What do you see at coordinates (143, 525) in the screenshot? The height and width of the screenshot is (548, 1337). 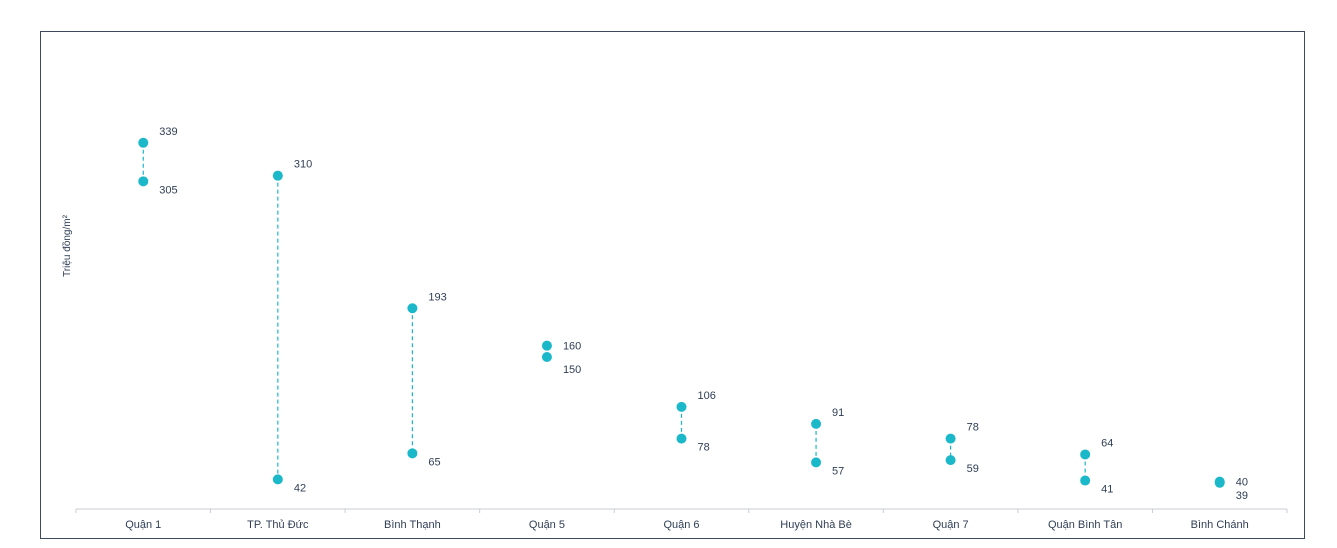 I see `x-tick-label: Quận 1` at bounding box center [143, 525].